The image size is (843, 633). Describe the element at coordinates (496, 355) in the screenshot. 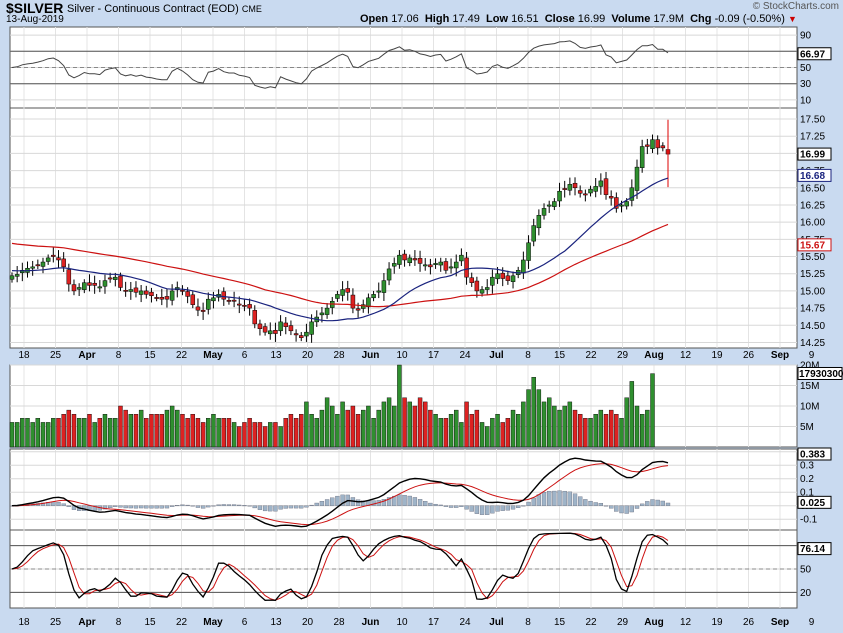

I see `x-axis-label: Jul` at that location.